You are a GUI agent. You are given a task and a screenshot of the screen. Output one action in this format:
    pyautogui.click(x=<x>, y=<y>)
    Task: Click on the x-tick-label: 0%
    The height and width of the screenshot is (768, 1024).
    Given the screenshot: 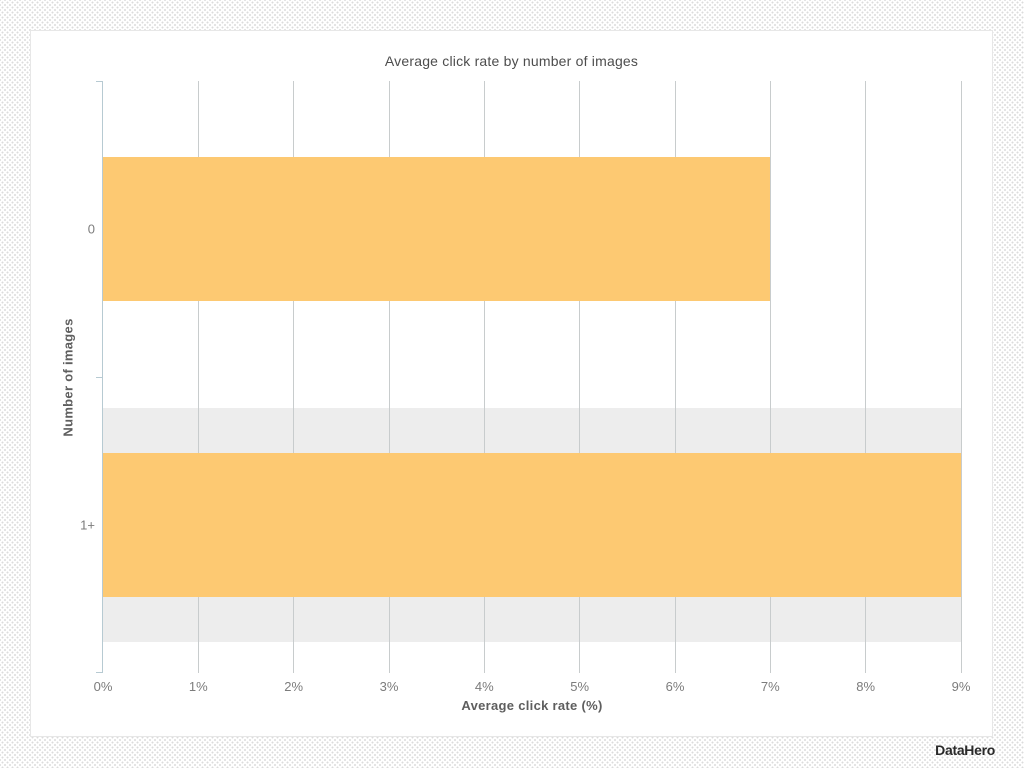 What is the action you would take?
    pyautogui.click(x=103, y=686)
    